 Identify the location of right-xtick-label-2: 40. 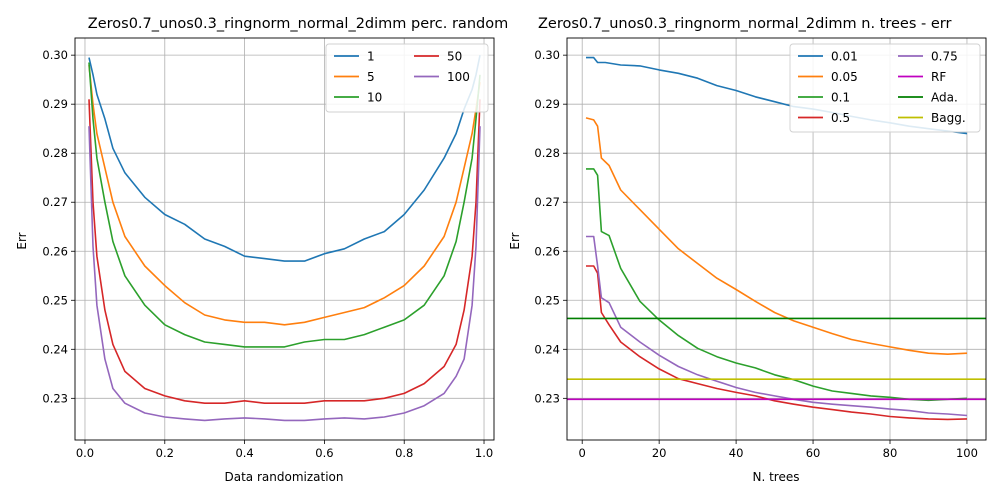
(736, 453).